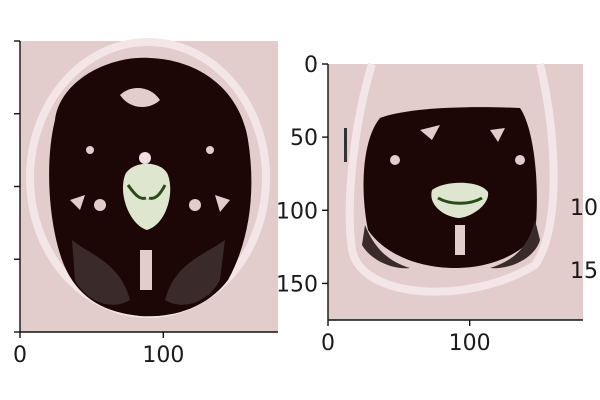 The width and height of the screenshot is (600, 400). Describe the element at coordinates (584, 271) in the screenshot. I see `clipped-label-2: 15` at that location.